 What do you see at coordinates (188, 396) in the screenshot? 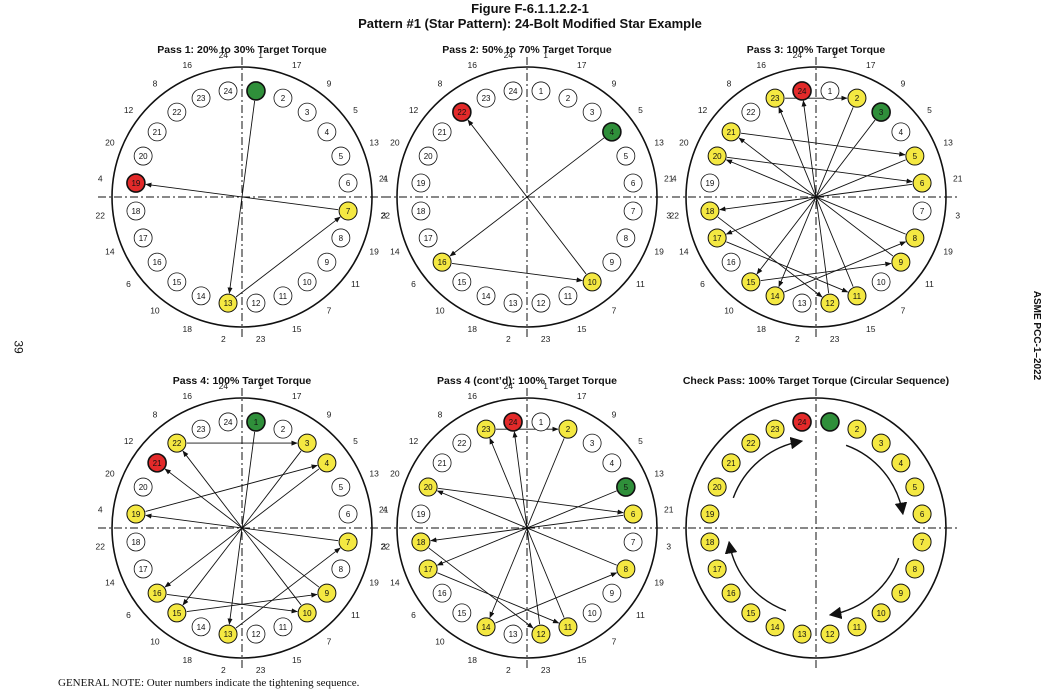
I see `sequence-number: 16` at bounding box center [188, 396].